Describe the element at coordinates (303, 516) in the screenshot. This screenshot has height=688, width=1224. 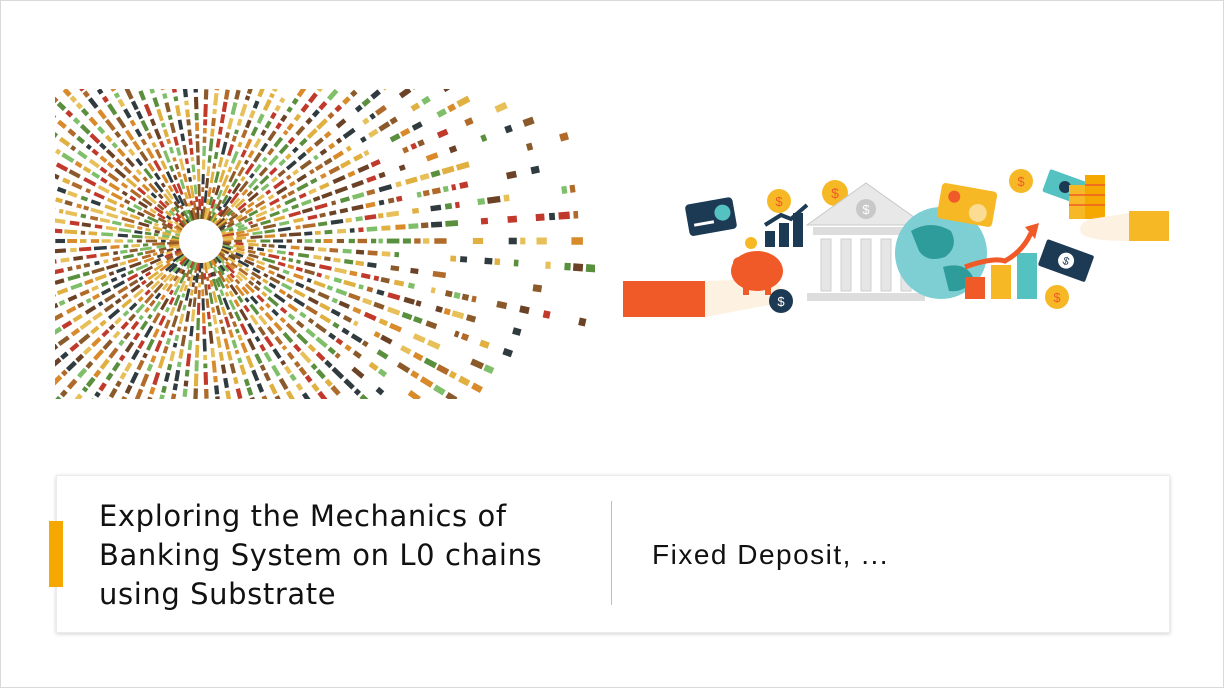
I see `slide-title-line: Exploring the Mechanics of` at that location.